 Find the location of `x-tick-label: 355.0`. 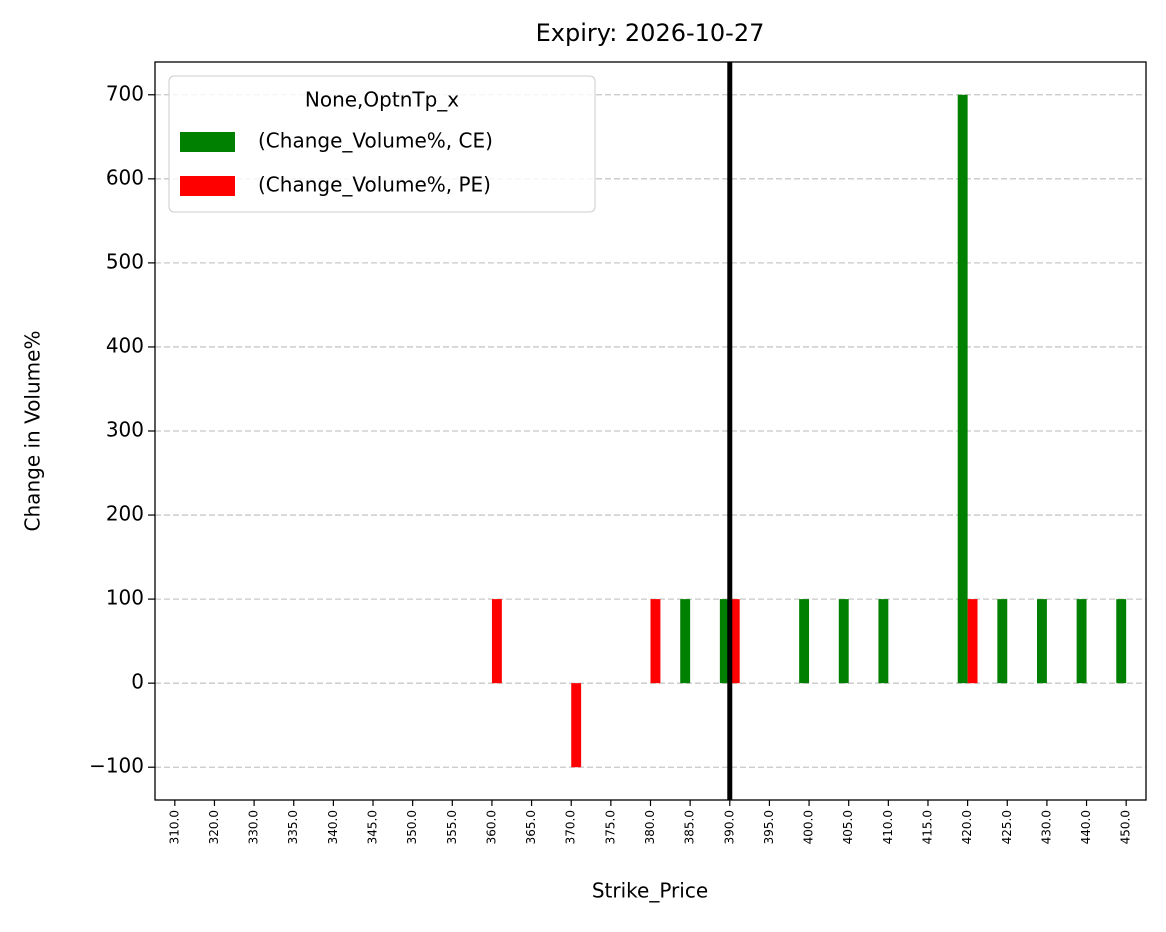

x-tick-label: 355.0 is located at coordinates (452, 827).